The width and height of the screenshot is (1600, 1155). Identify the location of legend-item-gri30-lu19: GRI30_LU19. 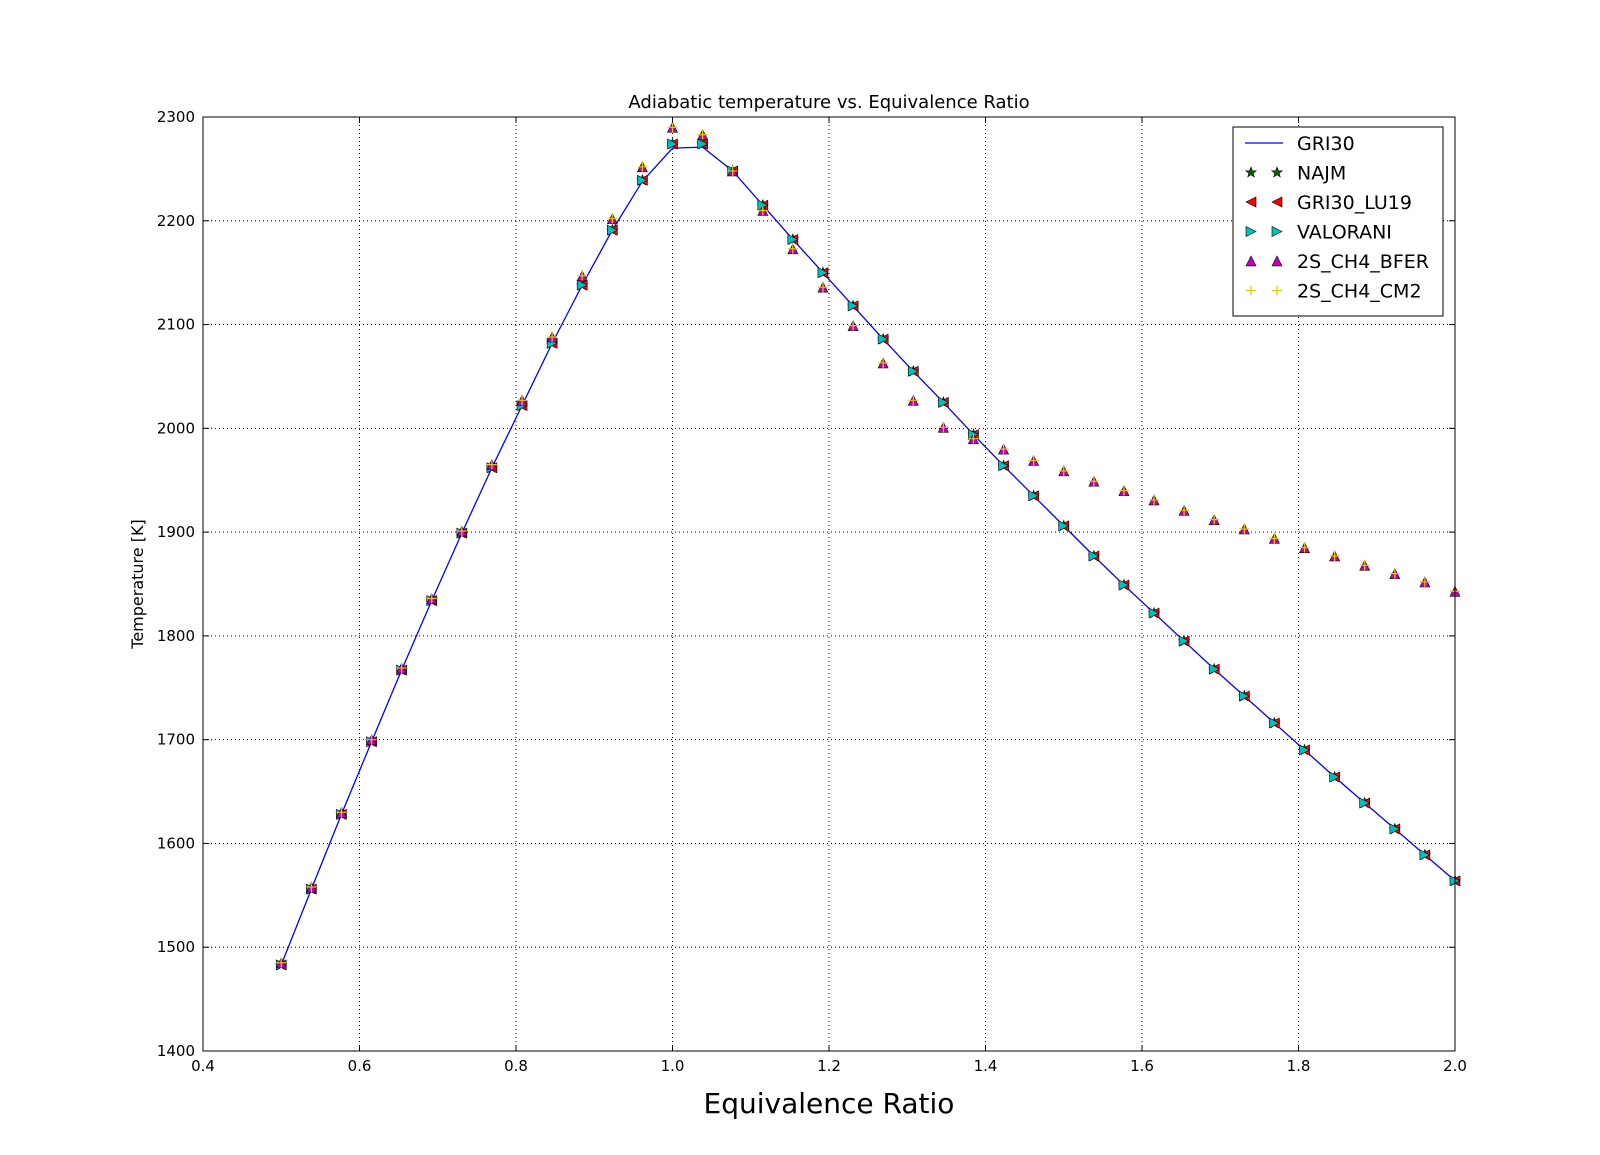
(1328, 203).